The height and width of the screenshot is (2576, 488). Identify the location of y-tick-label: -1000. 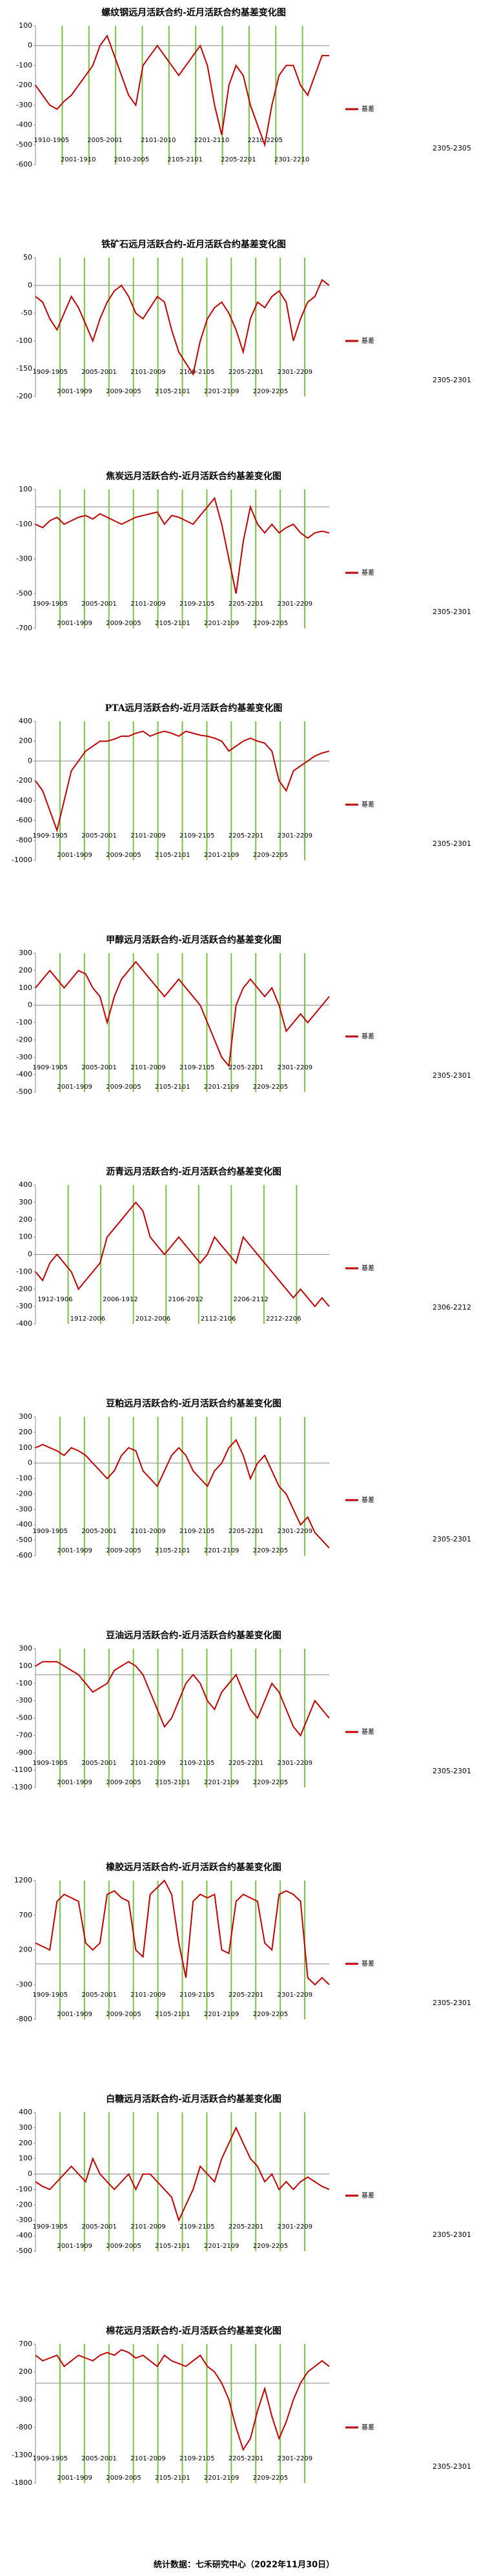
(22, 860).